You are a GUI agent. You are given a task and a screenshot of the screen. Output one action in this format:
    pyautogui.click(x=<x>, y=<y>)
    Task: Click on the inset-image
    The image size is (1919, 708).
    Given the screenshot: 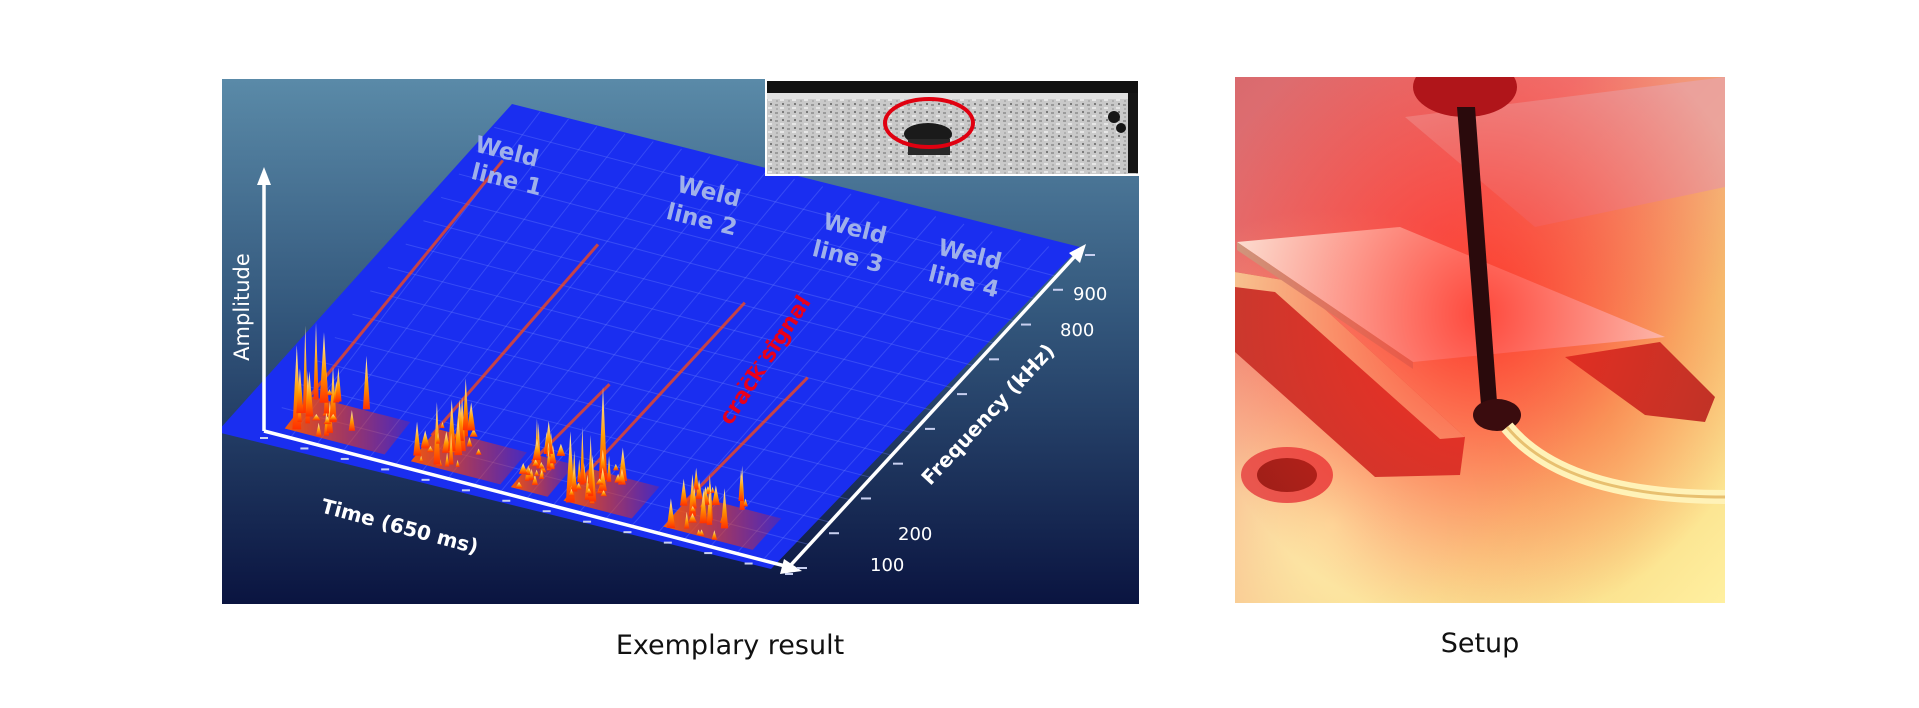 What is the action you would take?
    pyautogui.click(x=952, y=127)
    